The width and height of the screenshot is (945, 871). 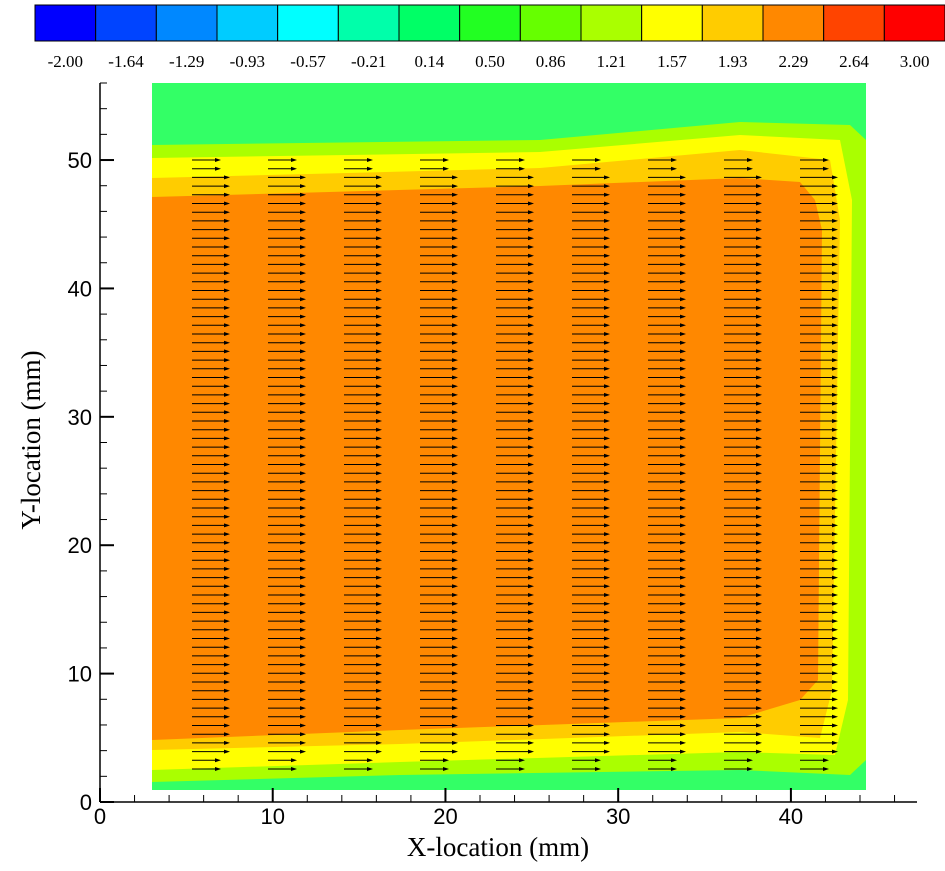 What do you see at coordinates (80, 160) in the screenshot?
I see `y-tick-label: 50` at bounding box center [80, 160].